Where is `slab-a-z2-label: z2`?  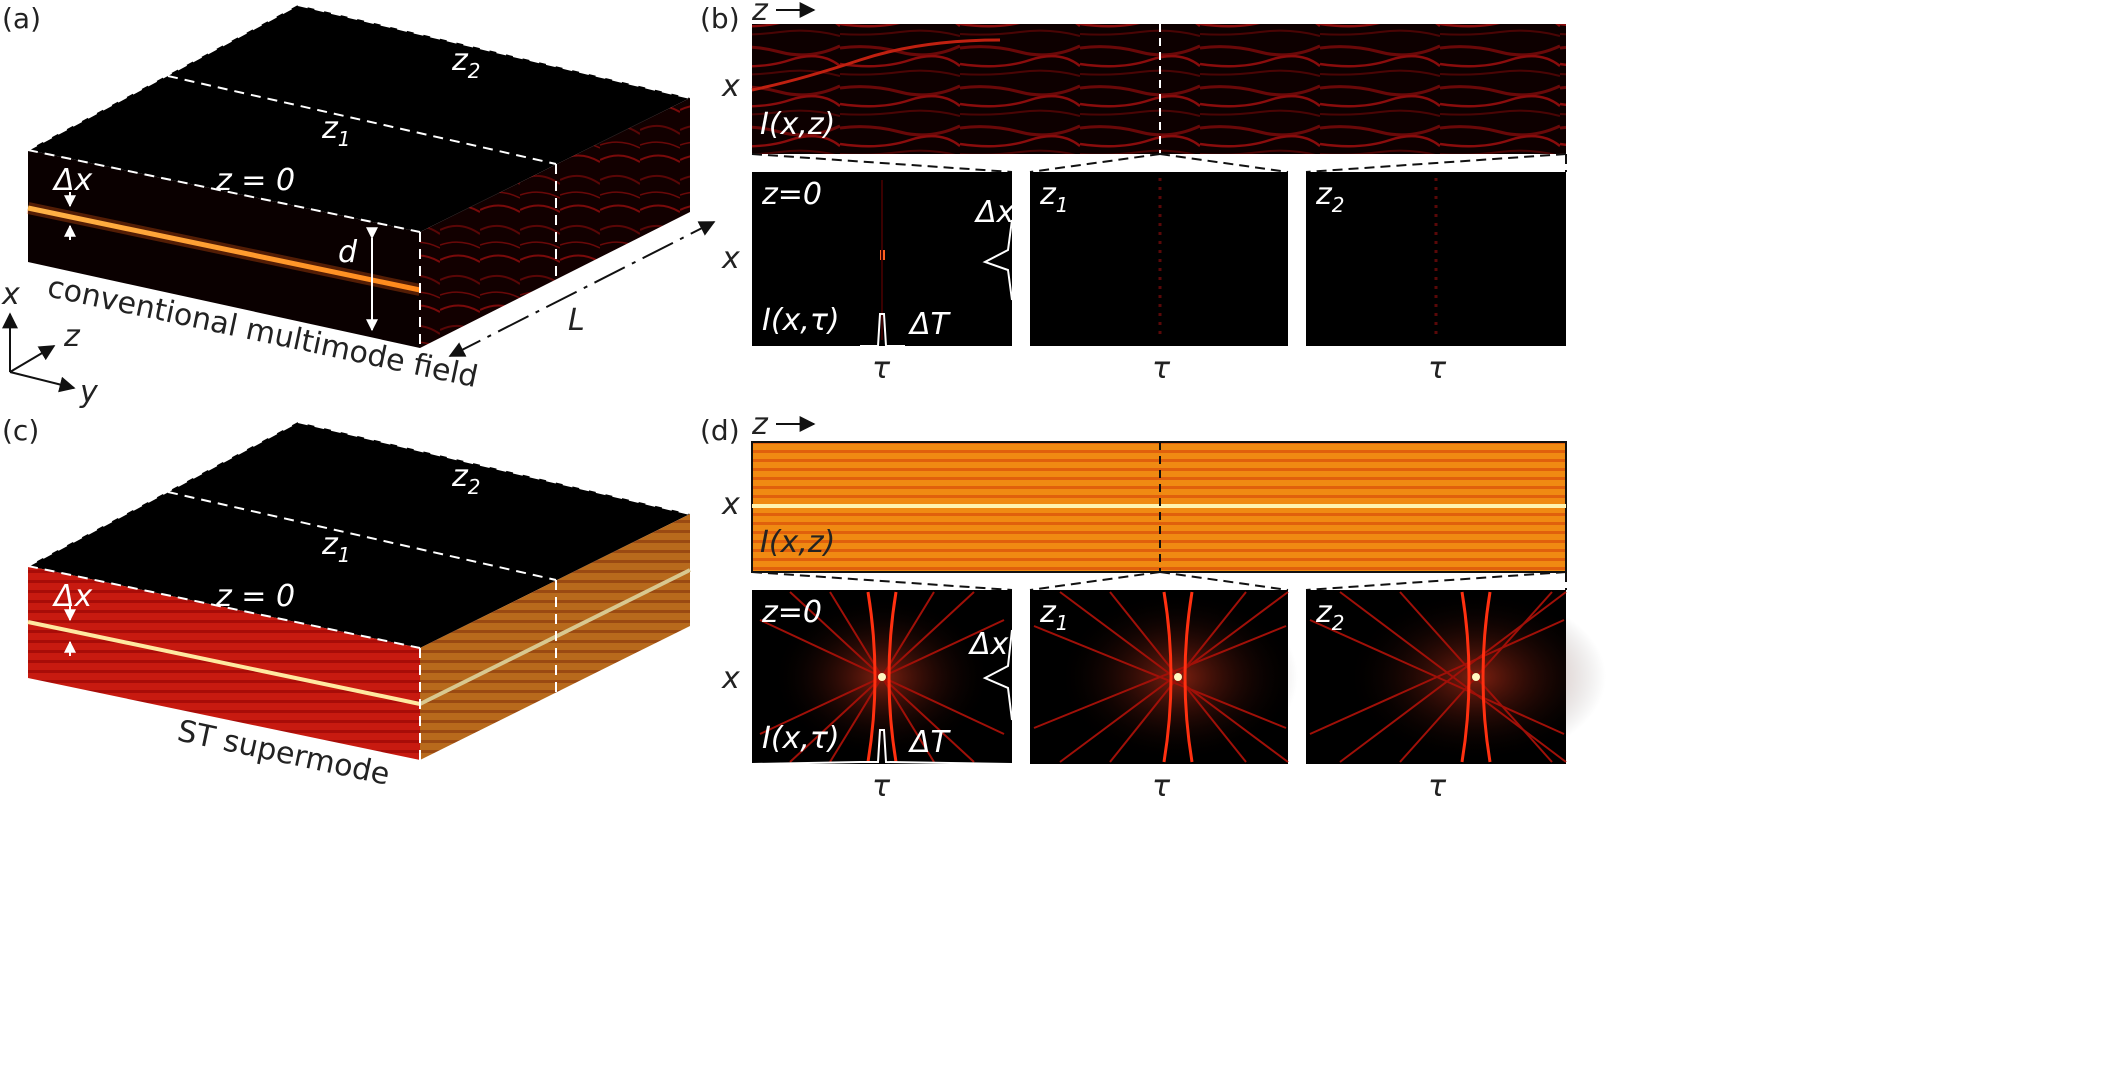 slab-a-z2-label: z2 is located at coordinates (465, 63).